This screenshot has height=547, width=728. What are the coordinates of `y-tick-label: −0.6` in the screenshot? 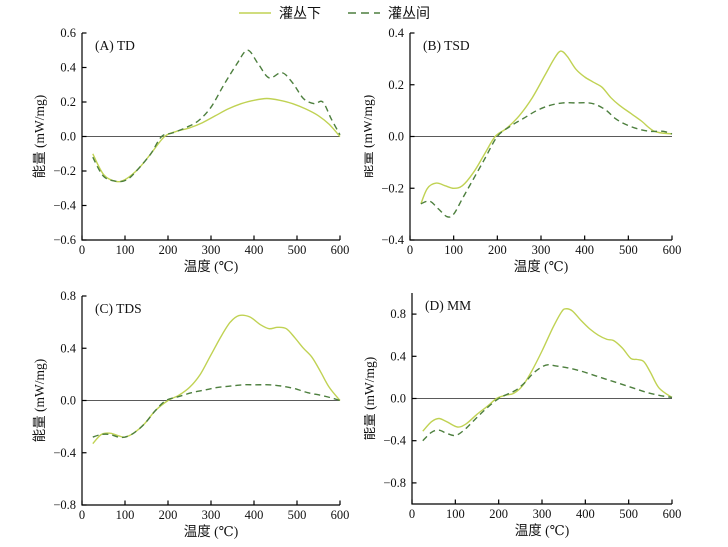 It's located at (64, 240).